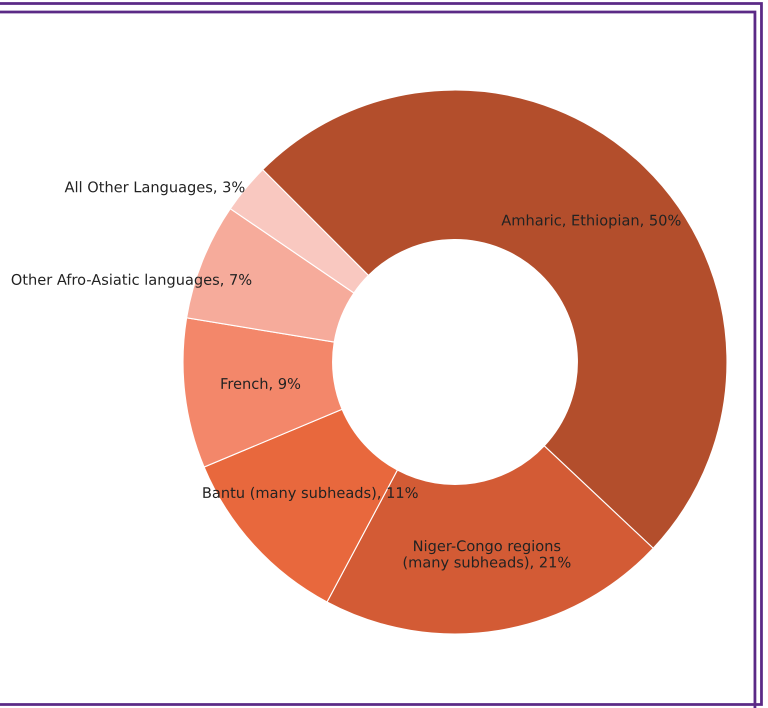  Describe the element at coordinates (154, 188) in the screenshot. I see `slice-label: All Other Languages, 3%` at that location.